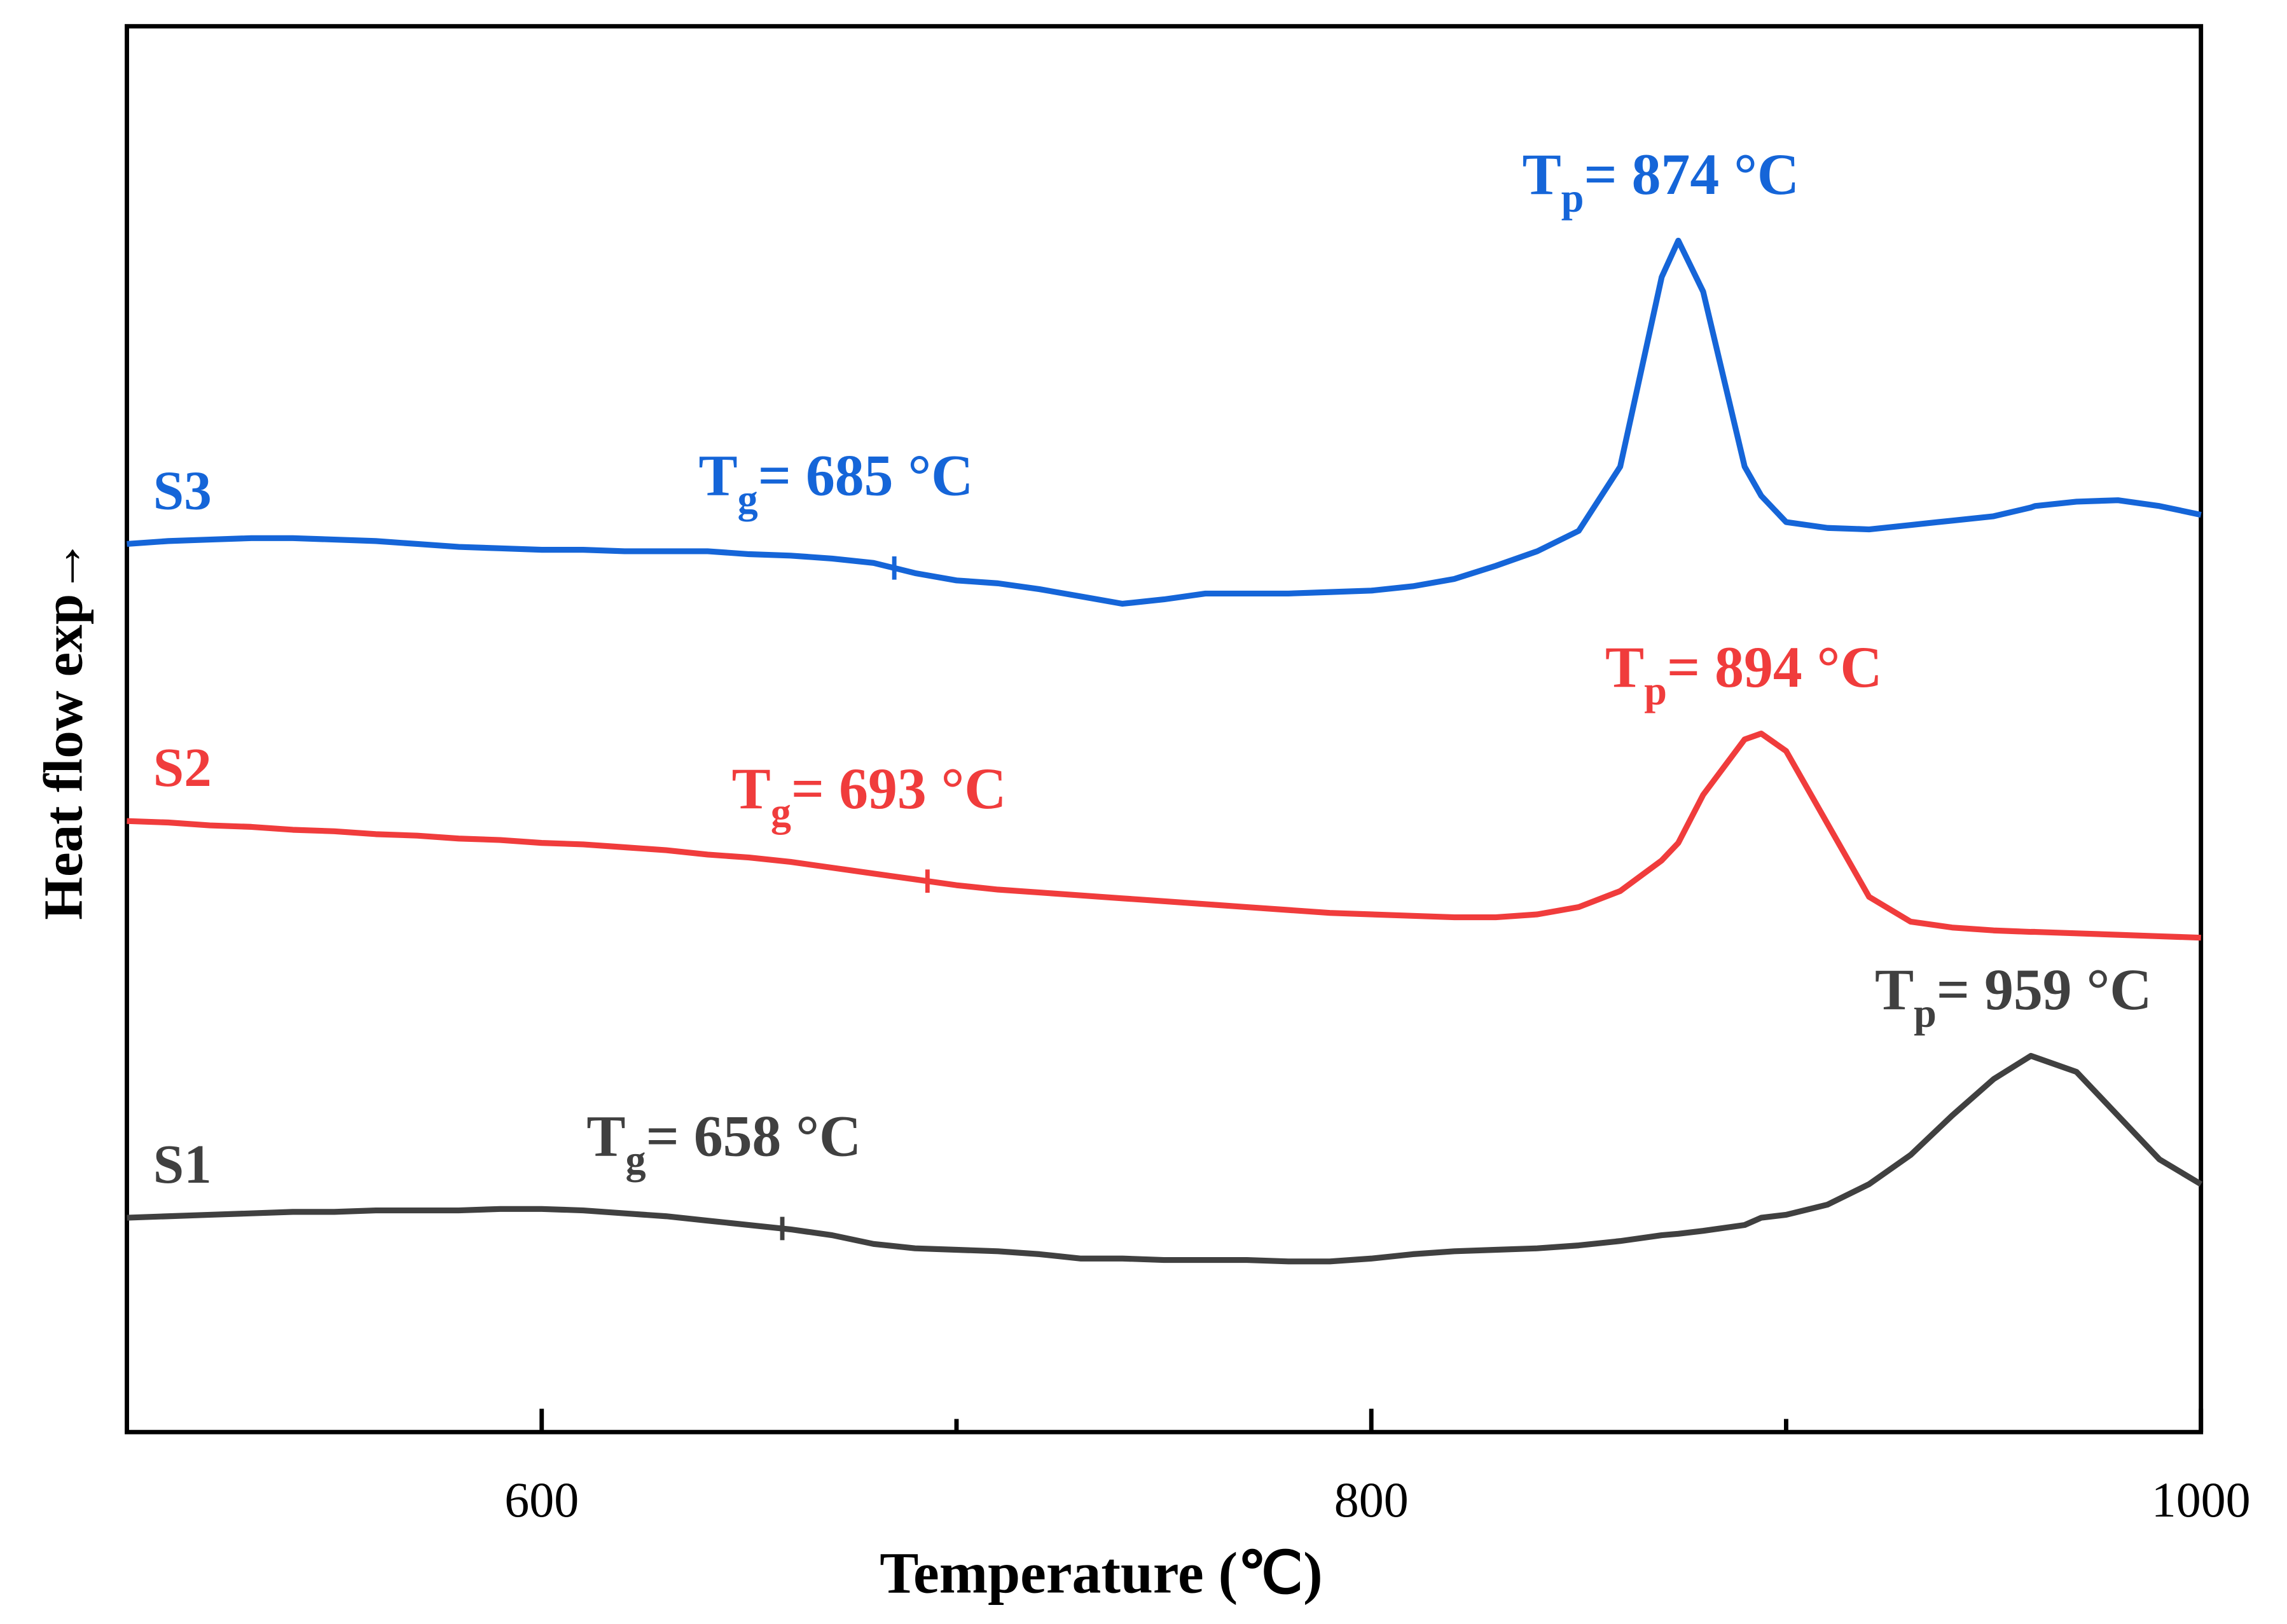 Image resolution: width=2287 pixels, height=1624 pixels. Describe the element at coordinates (899, 789) in the screenshot. I see `label-text: = 693 °C` at that location.